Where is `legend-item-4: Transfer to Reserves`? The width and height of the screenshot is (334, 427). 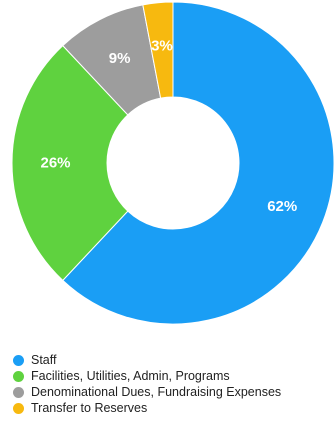 legend-item-4: Transfer to Reserves is located at coordinates (147, 408).